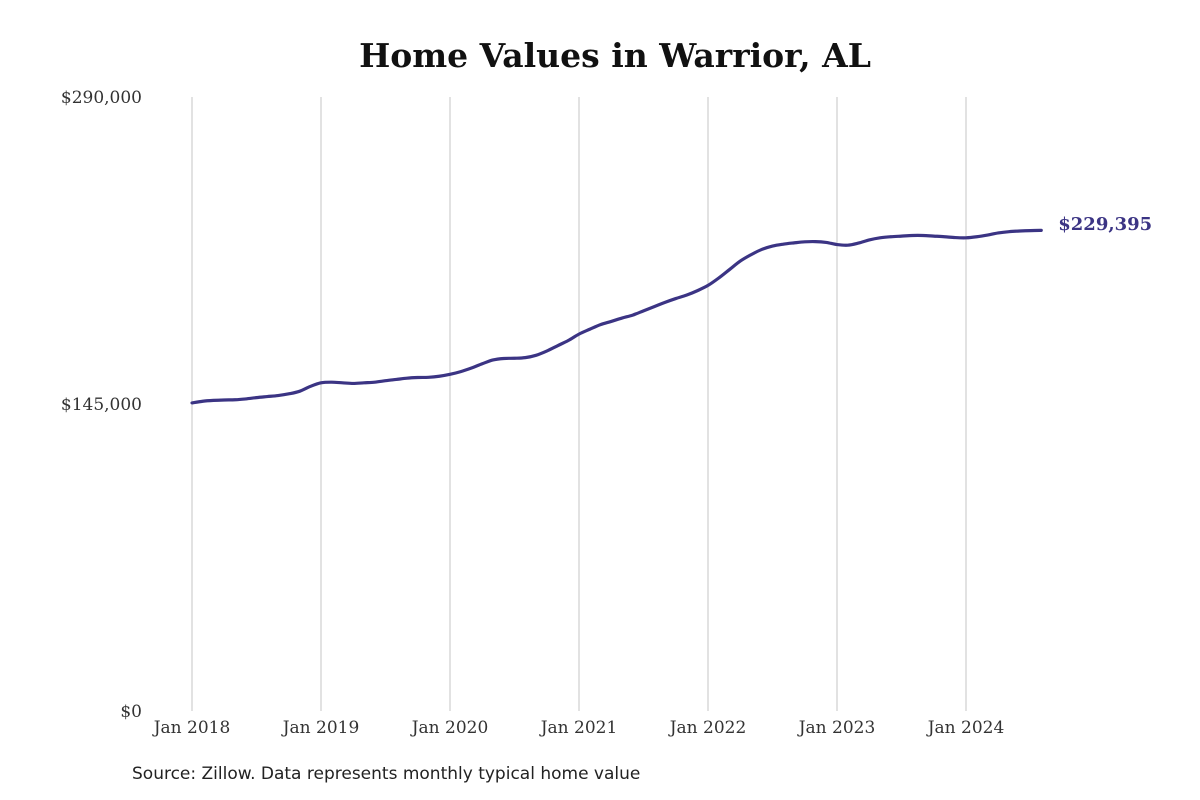  I want to click on end-label-layer: $229,395, so click(1105, 224).